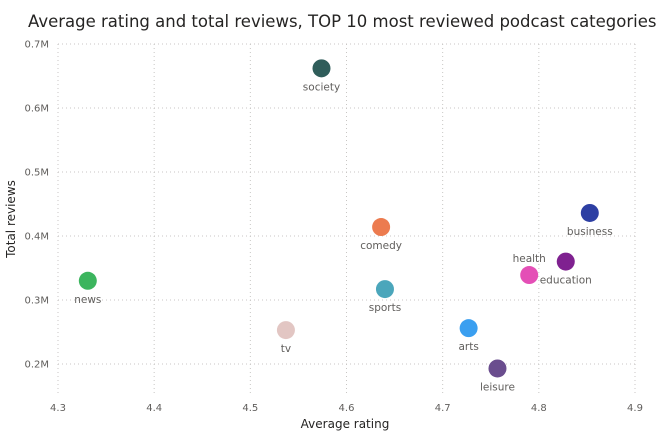 Image resolution: width=672 pixels, height=448 pixels. Describe the element at coordinates (36, 365) in the screenshot. I see `y-tick-label: 0.2M` at that location.